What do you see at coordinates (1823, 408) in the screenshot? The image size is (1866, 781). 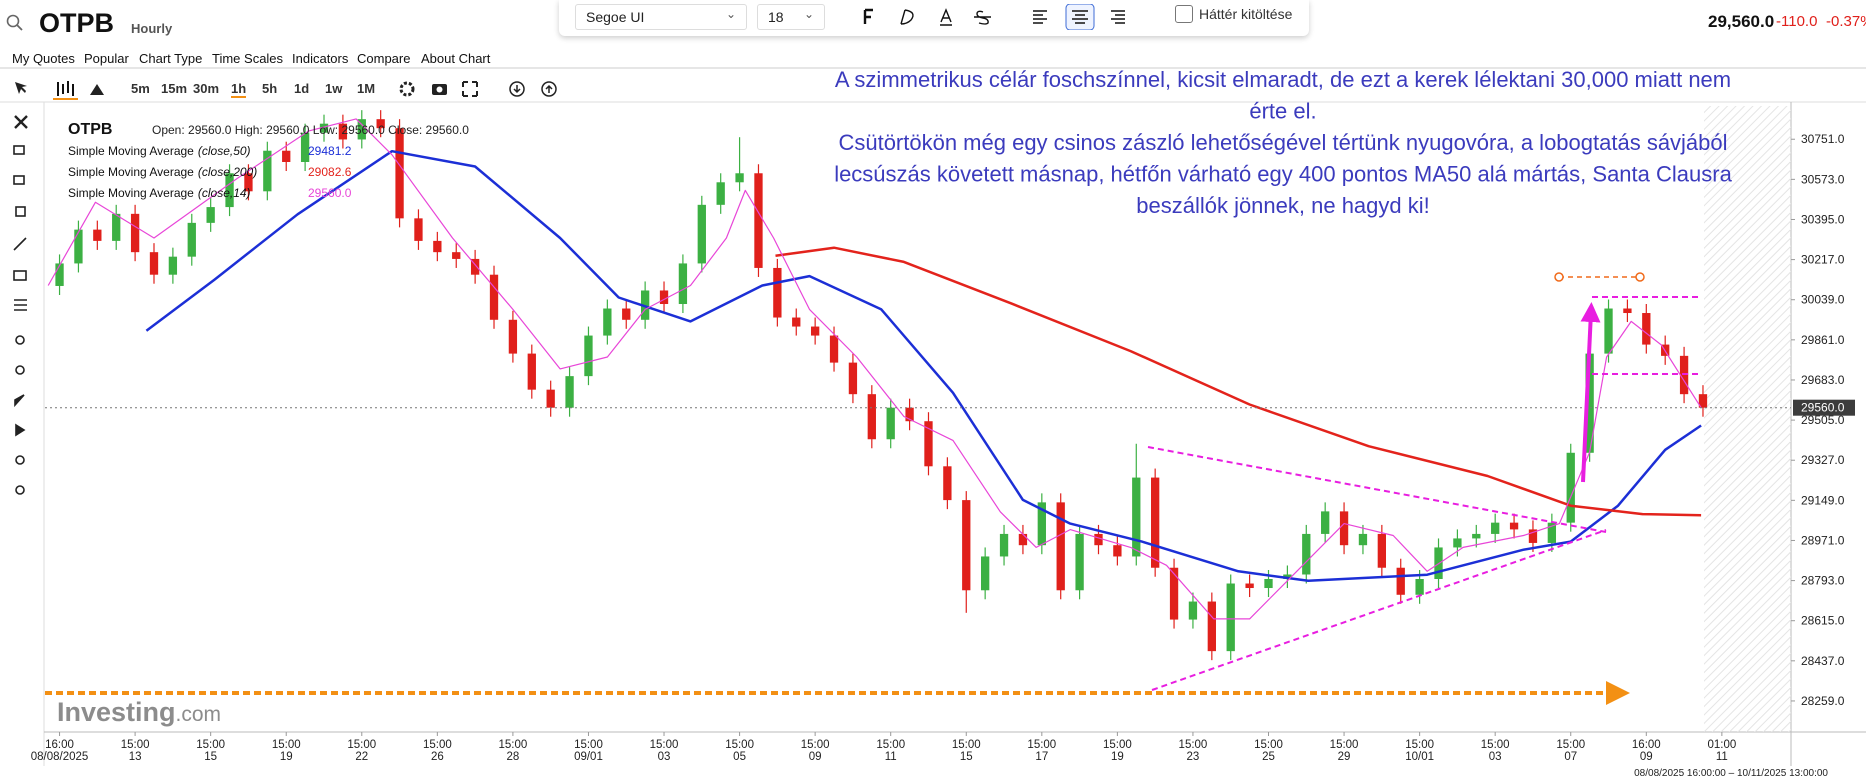 I see `last-price-label: 29560.0` at bounding box center [1823, 408].